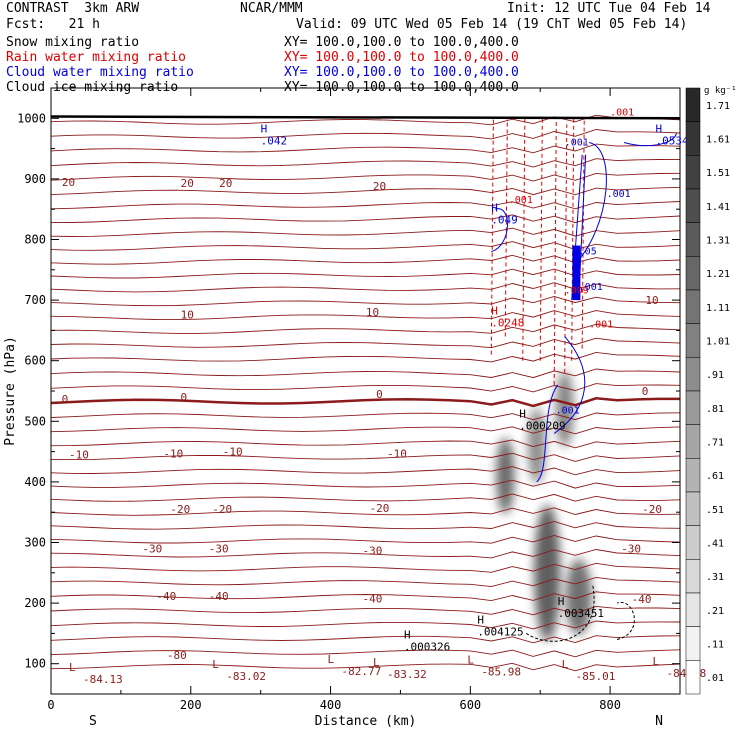 The image size is (740, 740). I want to click on y-axis-label: Pressure (hPa), so click(10, 391).